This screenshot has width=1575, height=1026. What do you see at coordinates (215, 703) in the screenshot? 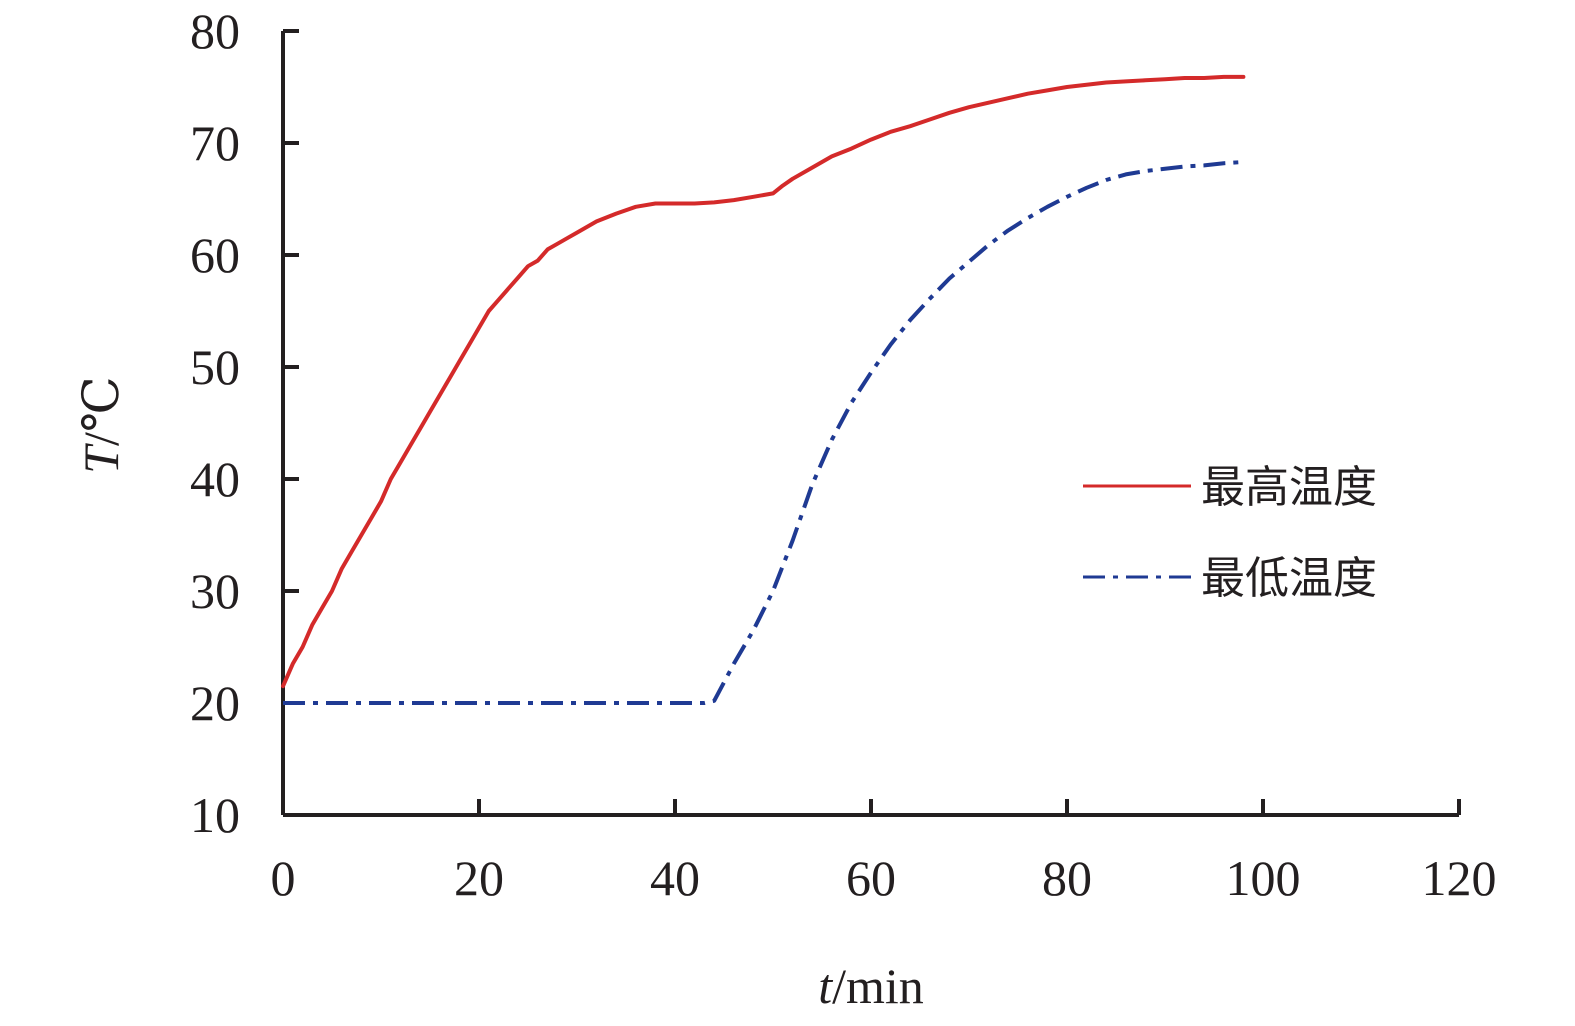
I see `y-tick-label: 20` at bounding box center [215, 703].